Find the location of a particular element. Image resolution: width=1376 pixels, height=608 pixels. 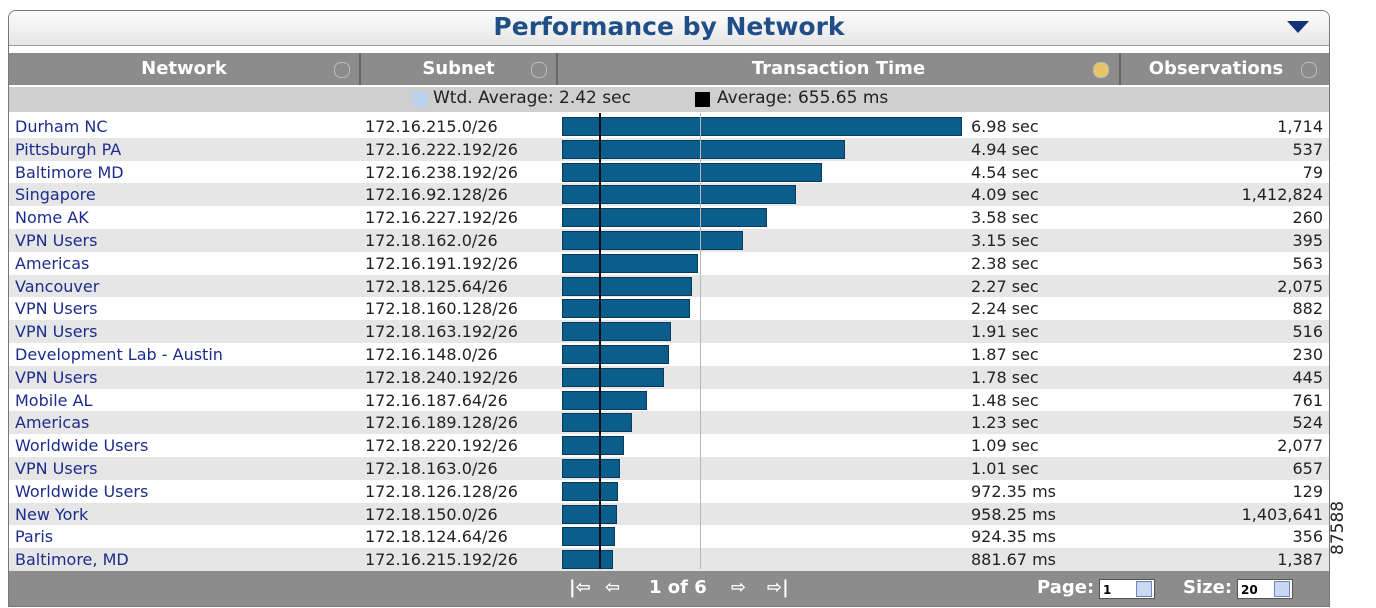

table-row: Nome AK 172.16.227.192/26 3.58 sec 260 is located at coordinates (669, 218).